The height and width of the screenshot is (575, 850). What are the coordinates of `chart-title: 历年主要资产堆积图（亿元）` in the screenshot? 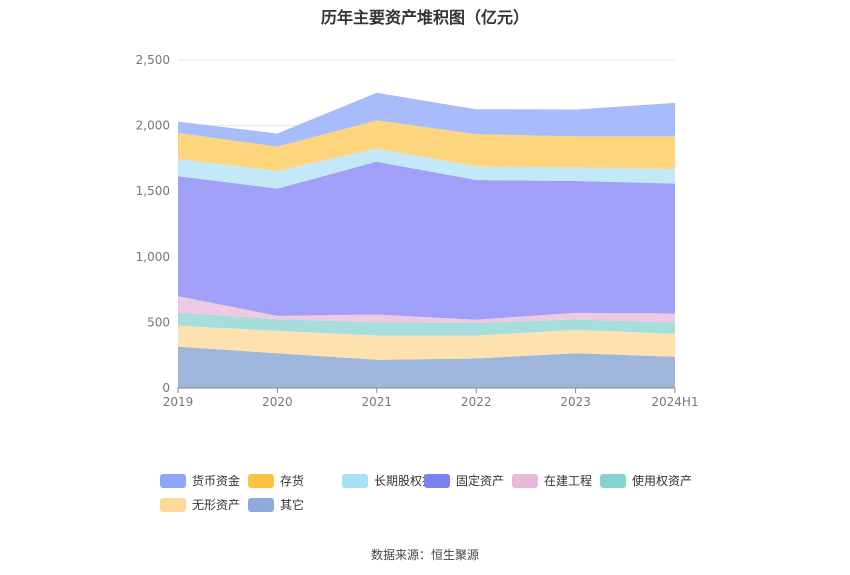 It's located at (424, 17).